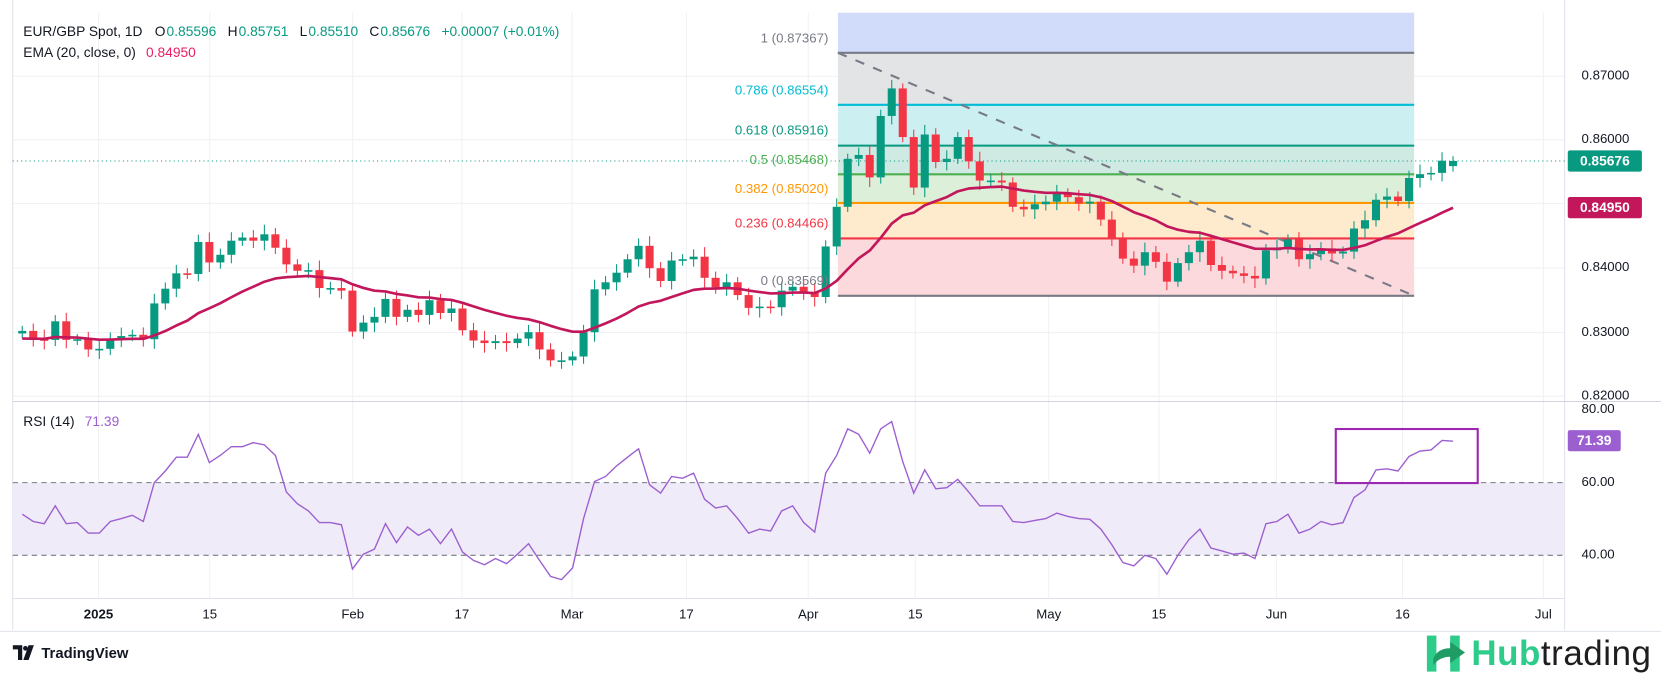 The height and width of the screenshot is (676, 1661). I want to click on ema-label: EMA (20, close, 0), so click(79, 52).